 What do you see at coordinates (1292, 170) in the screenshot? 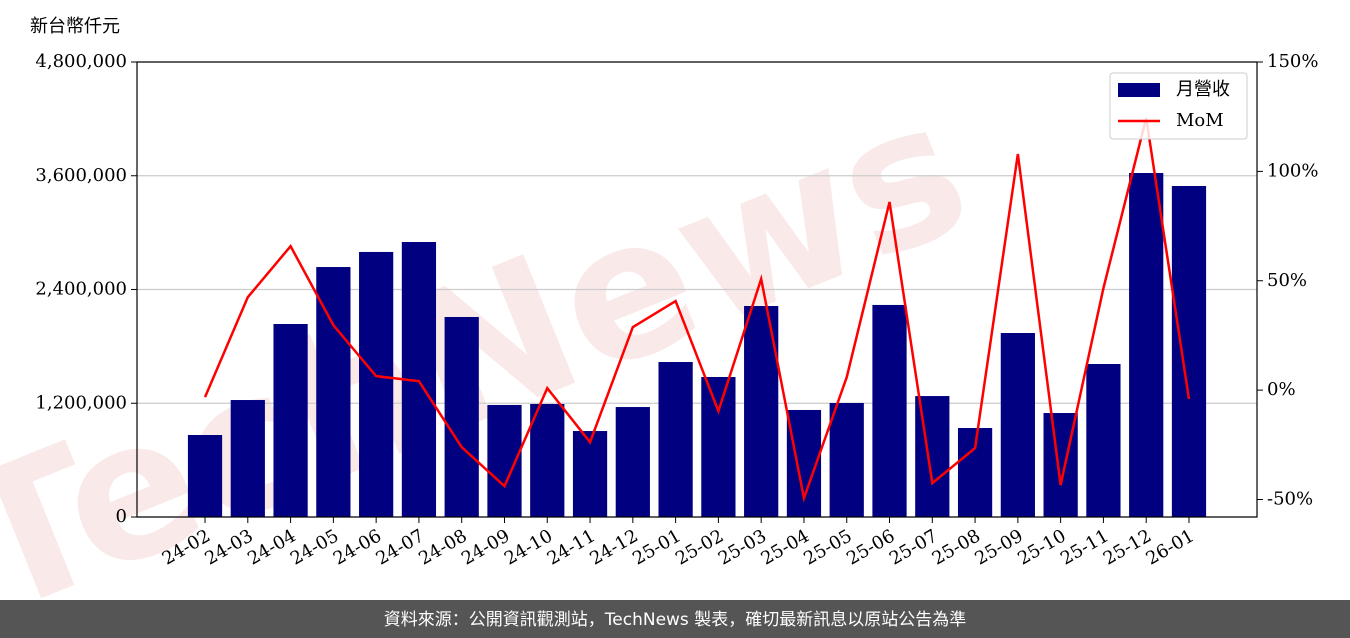
I see `y2-tick-label: 100%` at bounding box center [1292, 170].